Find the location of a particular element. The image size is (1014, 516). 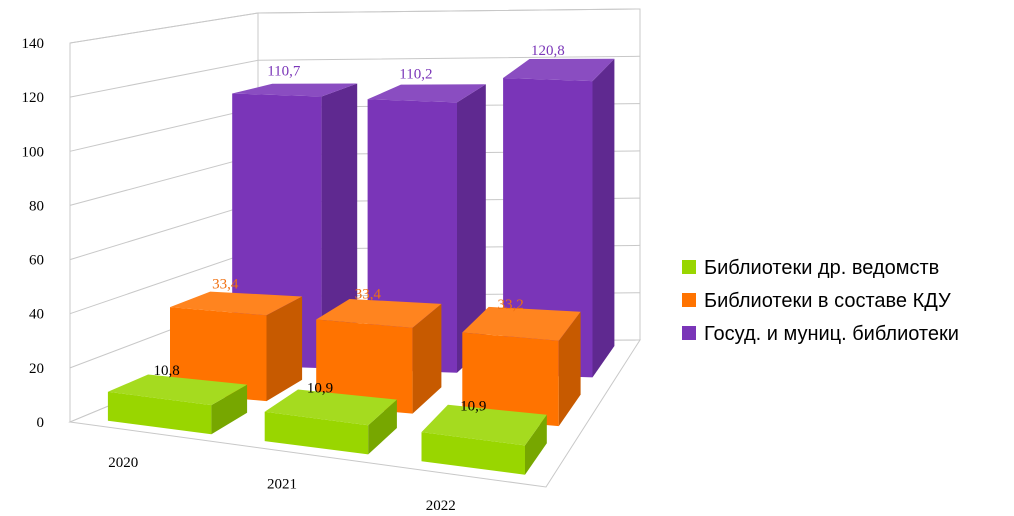

legend-label: Библиотеки в составе КДУ is located at coordinates (827, 301).